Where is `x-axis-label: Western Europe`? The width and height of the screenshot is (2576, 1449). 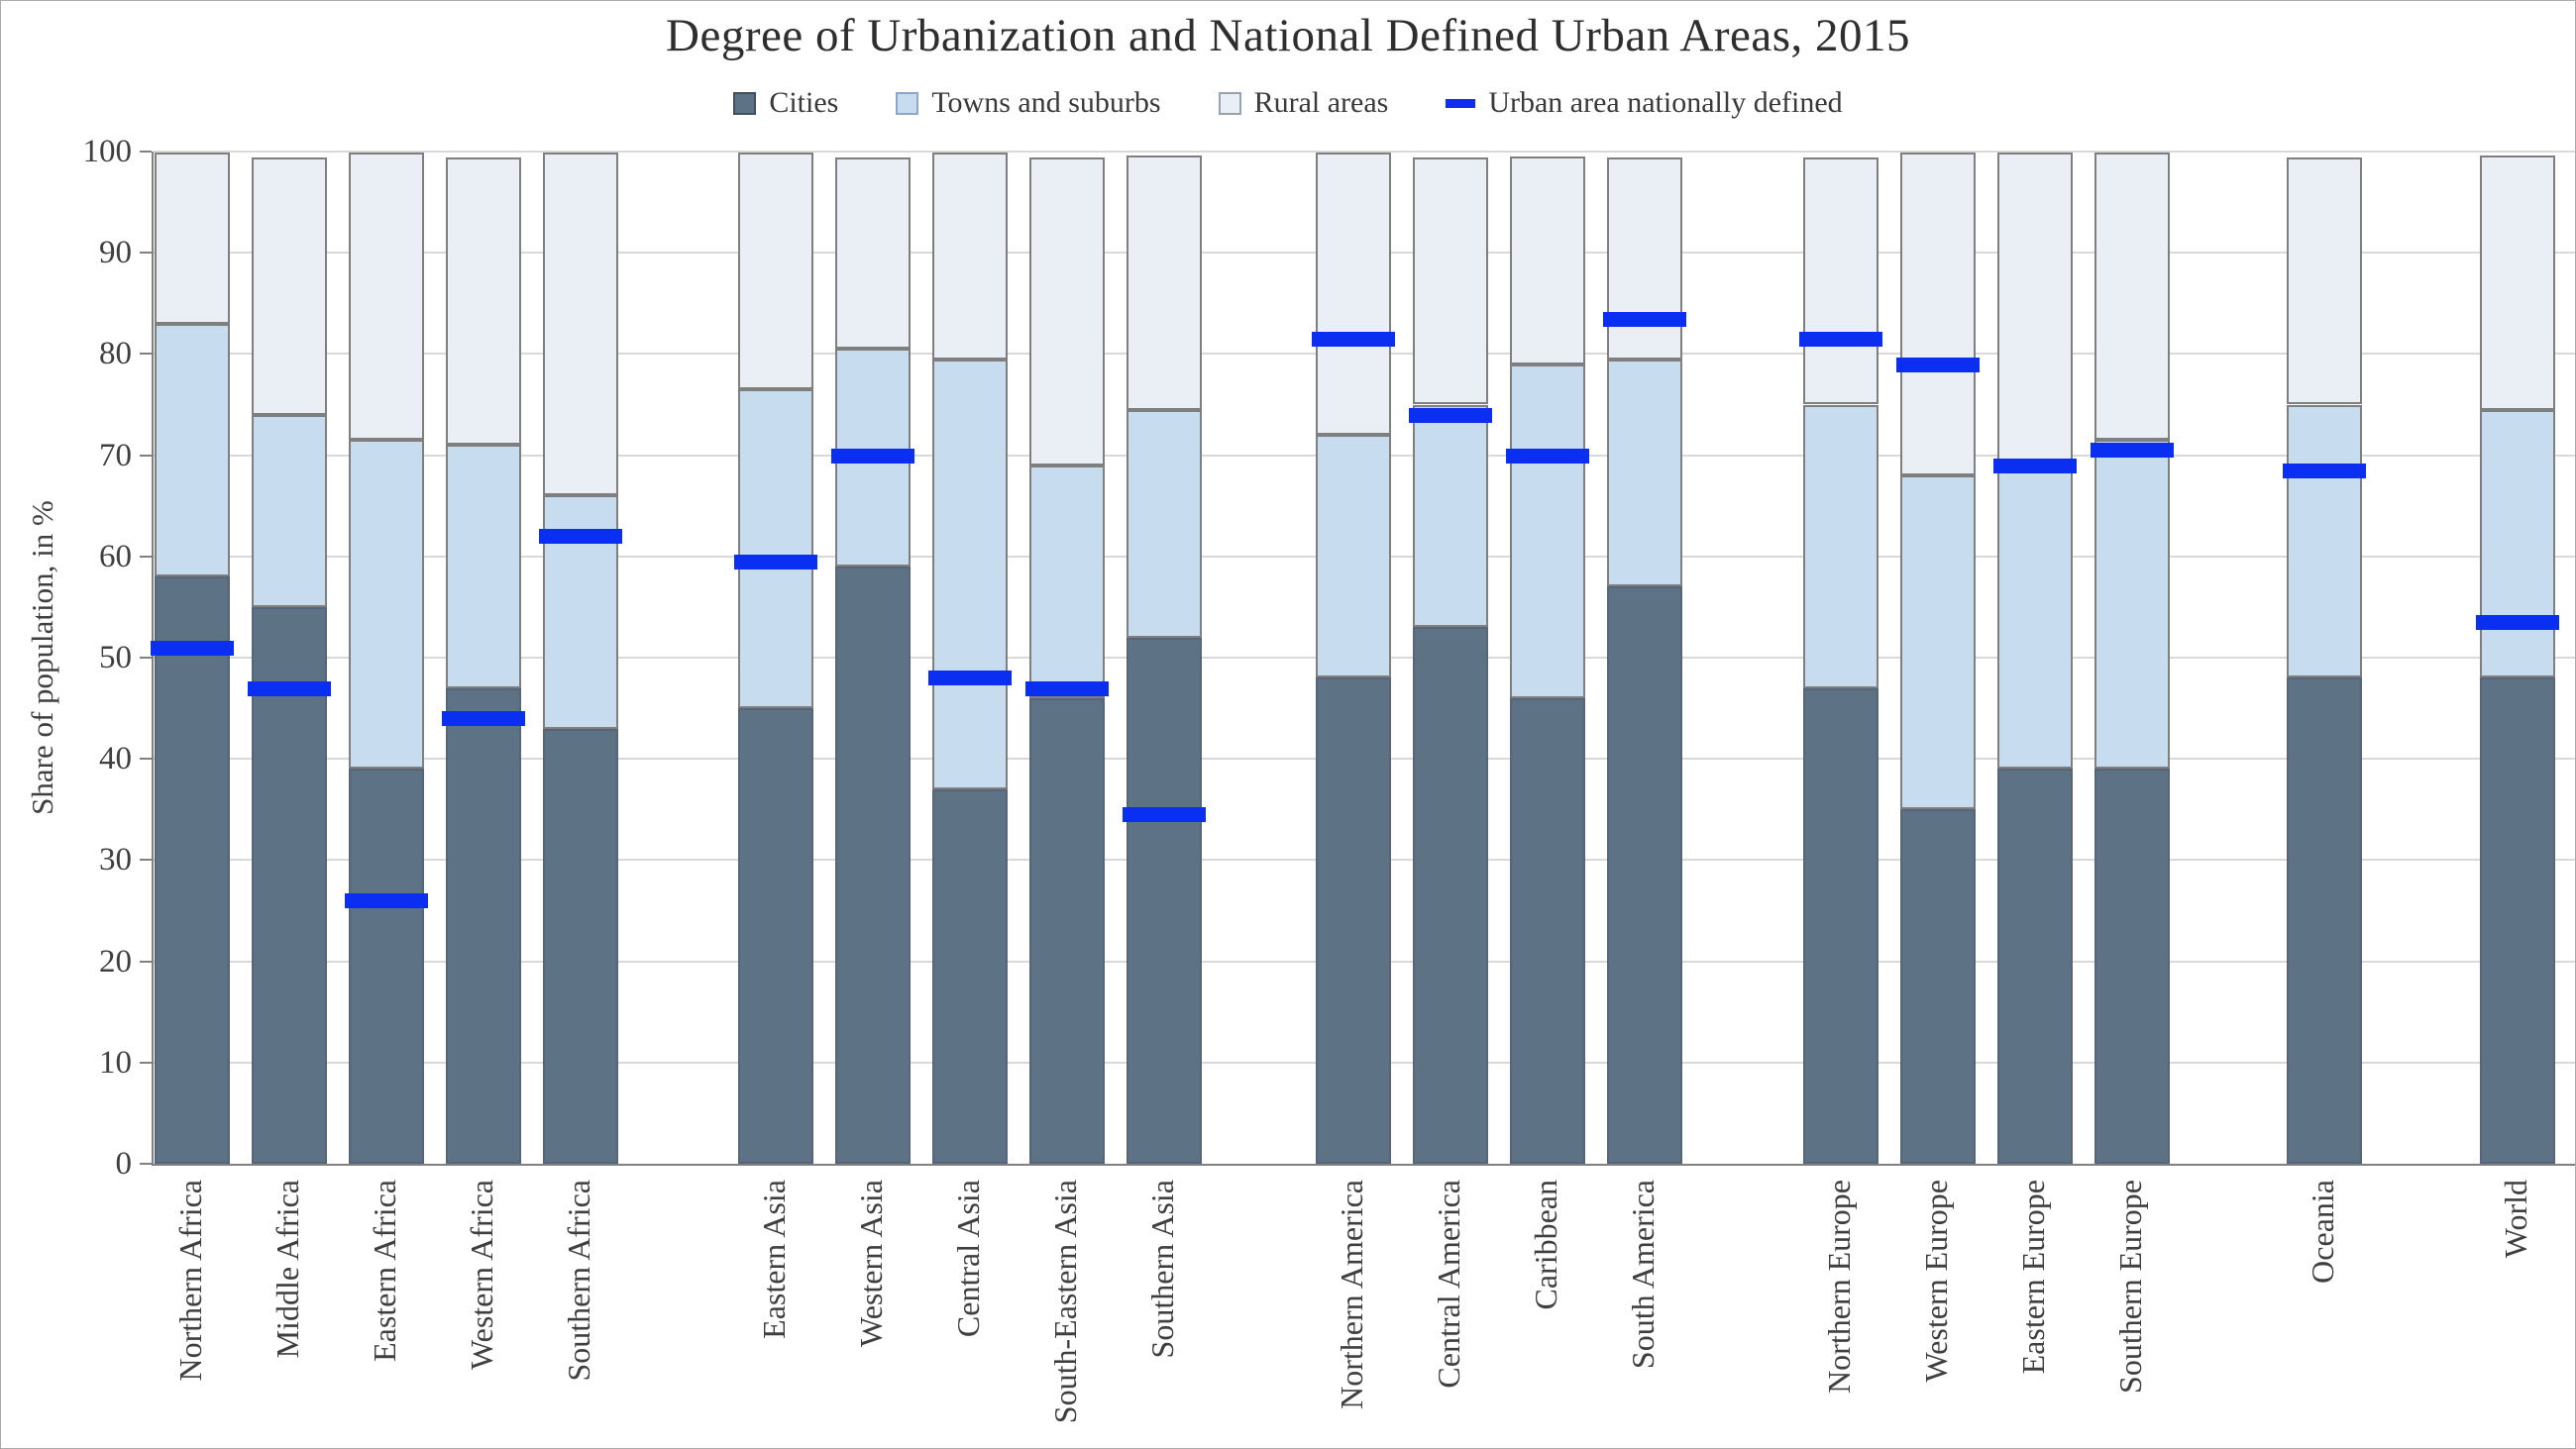
x-axis-label: Western Europe is located at coordinates (1936, 1281).